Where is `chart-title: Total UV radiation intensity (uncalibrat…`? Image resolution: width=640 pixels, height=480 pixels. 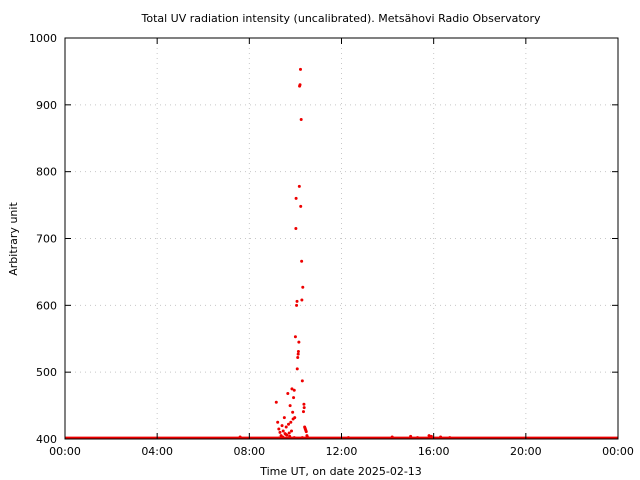
chart-title: Total UV radiation intensity (uncalibrat… is located at coordinates (341, 18).